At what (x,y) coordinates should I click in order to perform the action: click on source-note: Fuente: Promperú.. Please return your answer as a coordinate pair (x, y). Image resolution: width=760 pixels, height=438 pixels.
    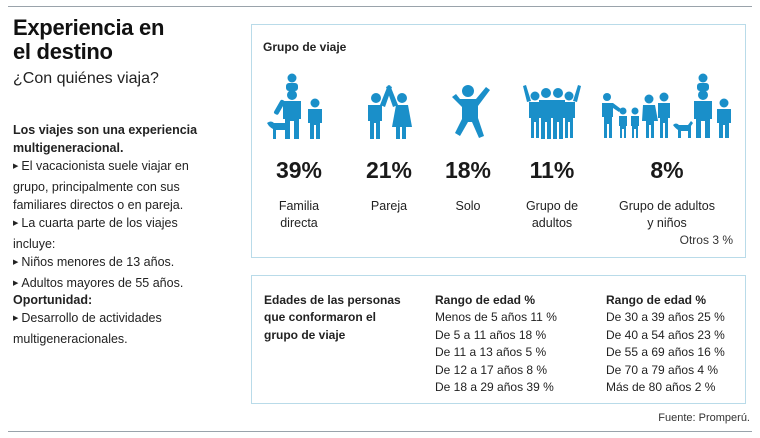
    Looking at the image, I should click on (704, 418).